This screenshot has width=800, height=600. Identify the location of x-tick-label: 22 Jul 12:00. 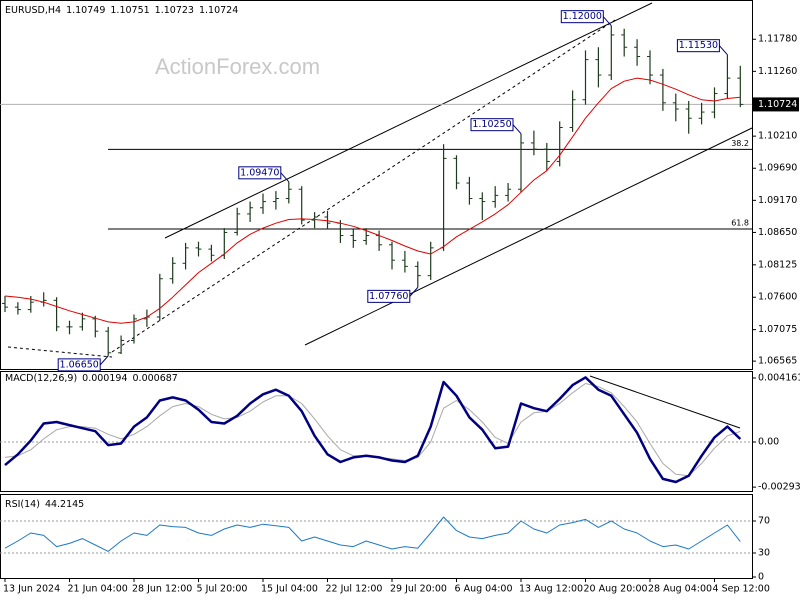
(354, 589).